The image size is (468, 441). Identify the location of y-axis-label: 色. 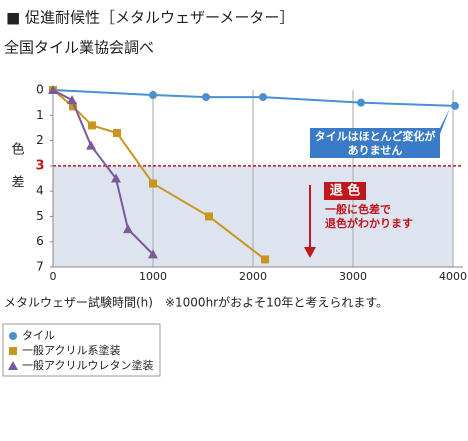
(17, 150).